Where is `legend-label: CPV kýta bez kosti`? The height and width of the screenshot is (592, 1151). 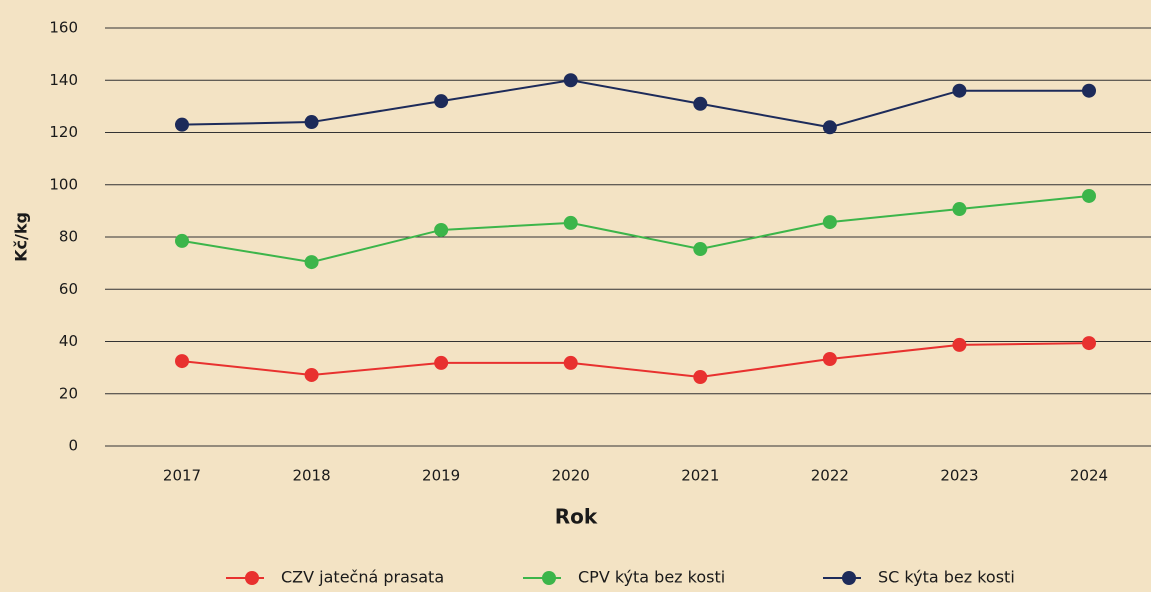
legend-label: CPV kýta bez kosti is located at coordinates (651, 577).